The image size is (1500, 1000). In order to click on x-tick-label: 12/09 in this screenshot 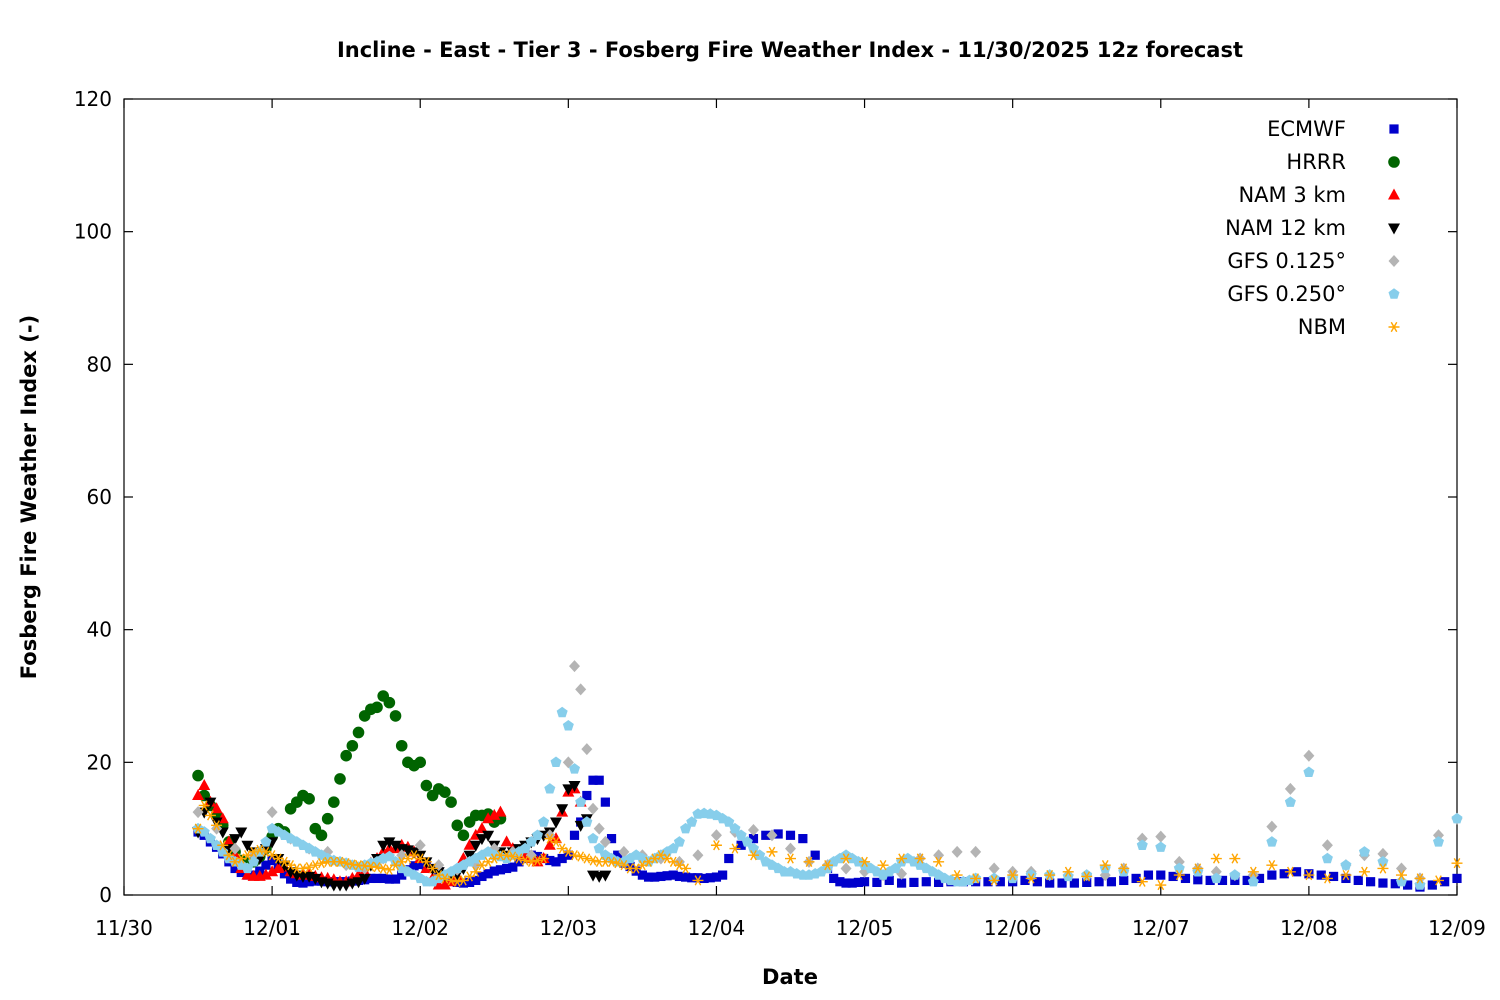, I will do `click(1457, 928)`.